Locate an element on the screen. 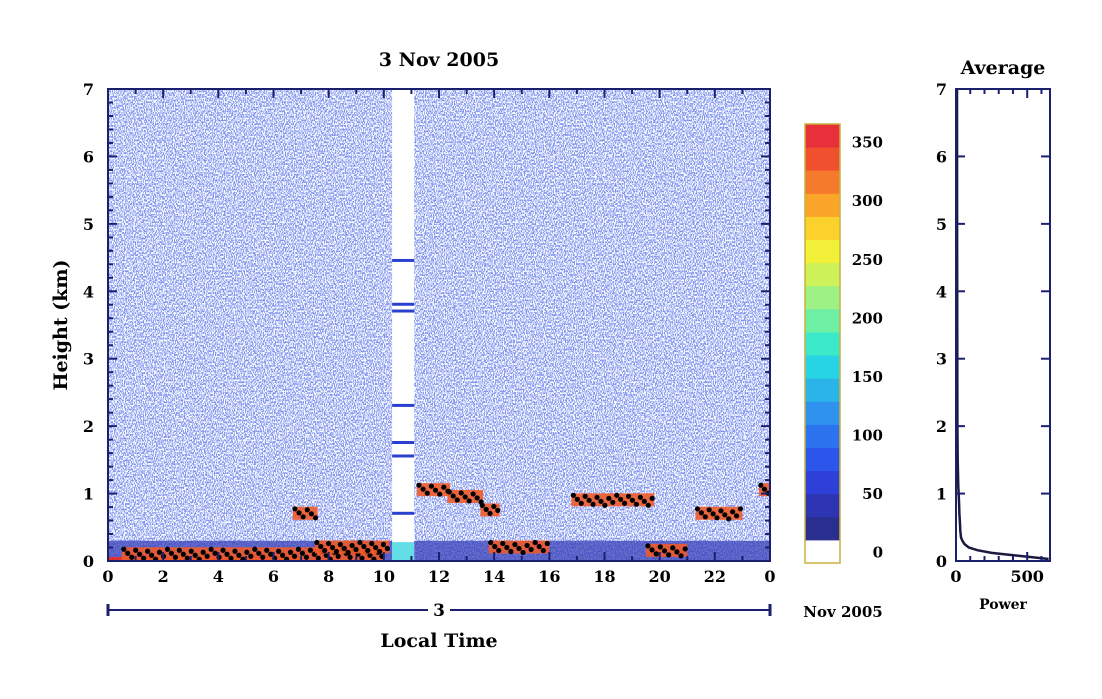 This screenshot has height=699, width=1102. y-tick-label: 4 is located at coordinates (88, 291).